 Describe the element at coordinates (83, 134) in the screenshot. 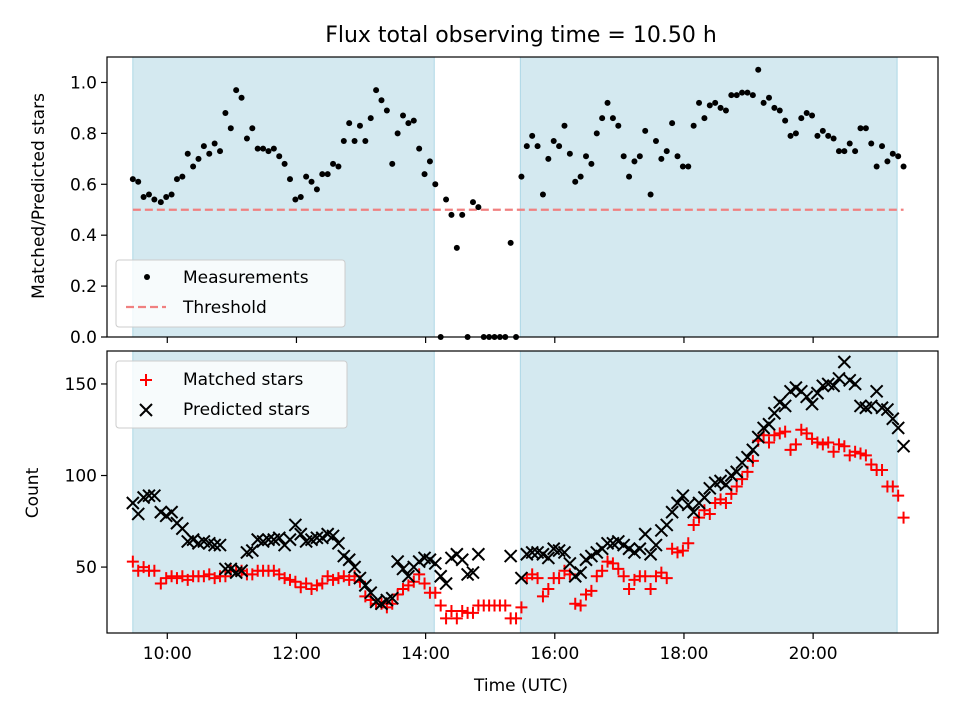

I see `top-y-tick-label: 0.8` at that location.